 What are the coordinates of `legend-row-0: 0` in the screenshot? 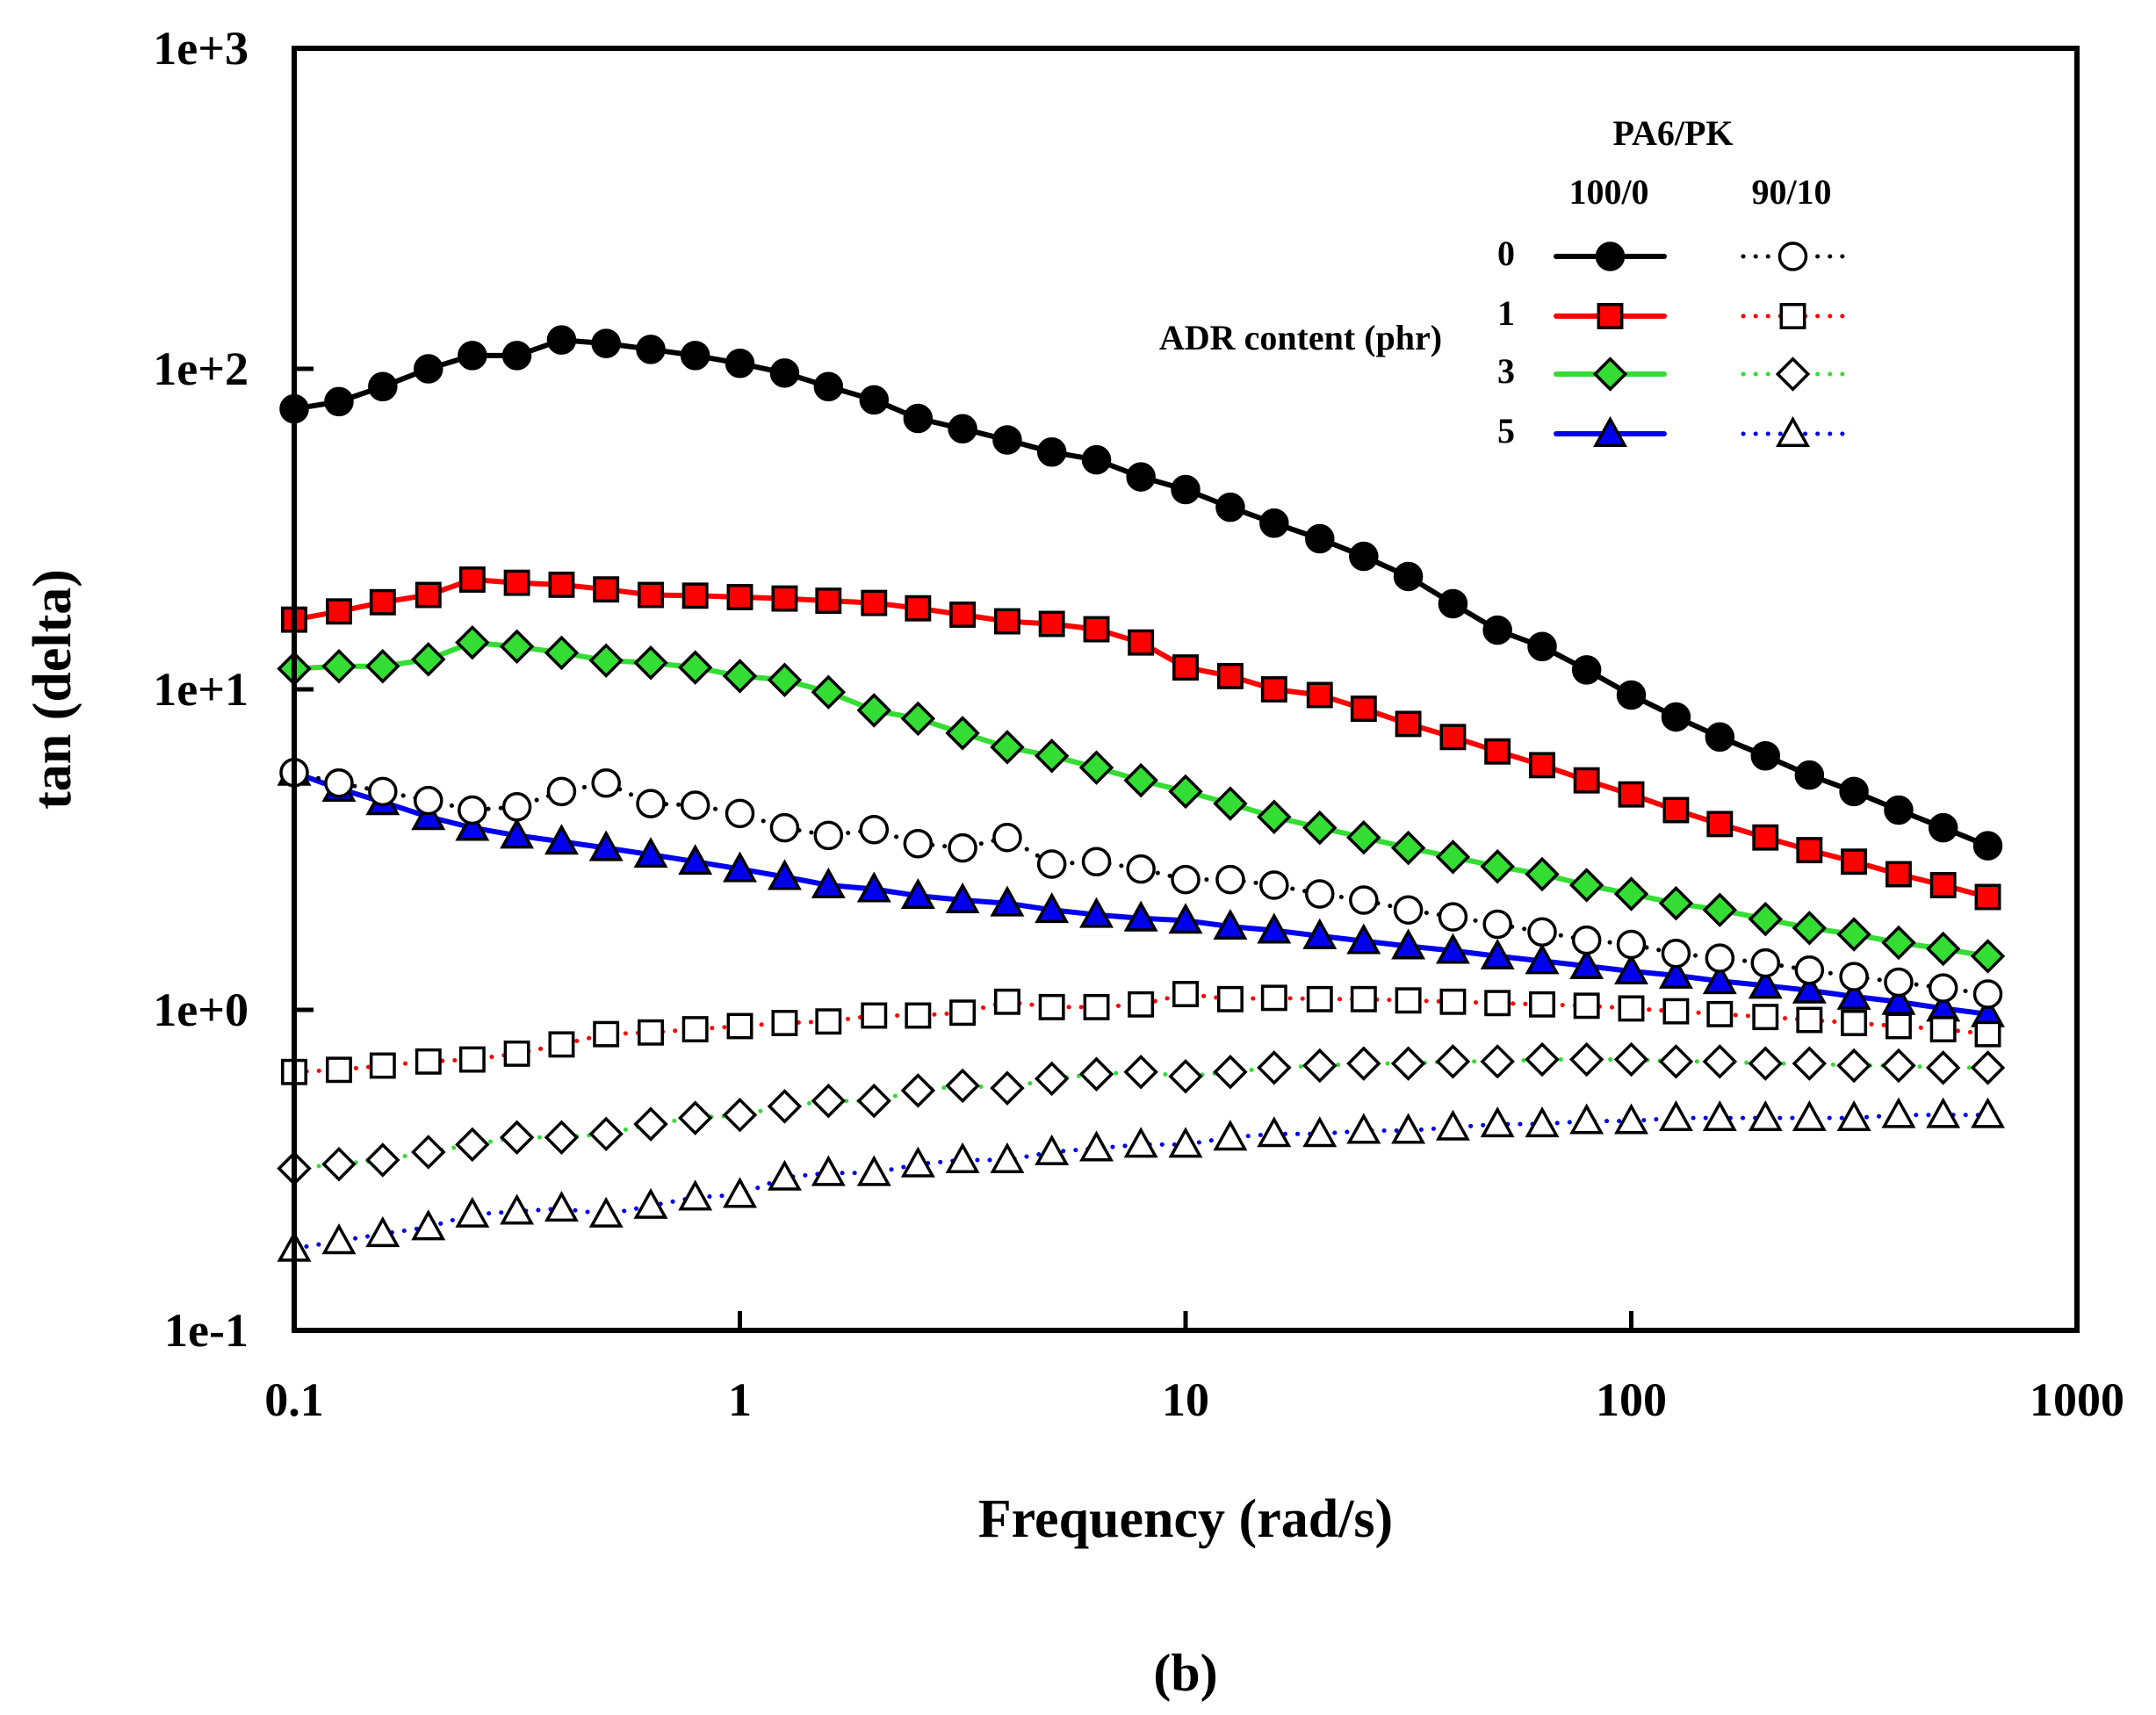 It's located at (1506, 254).